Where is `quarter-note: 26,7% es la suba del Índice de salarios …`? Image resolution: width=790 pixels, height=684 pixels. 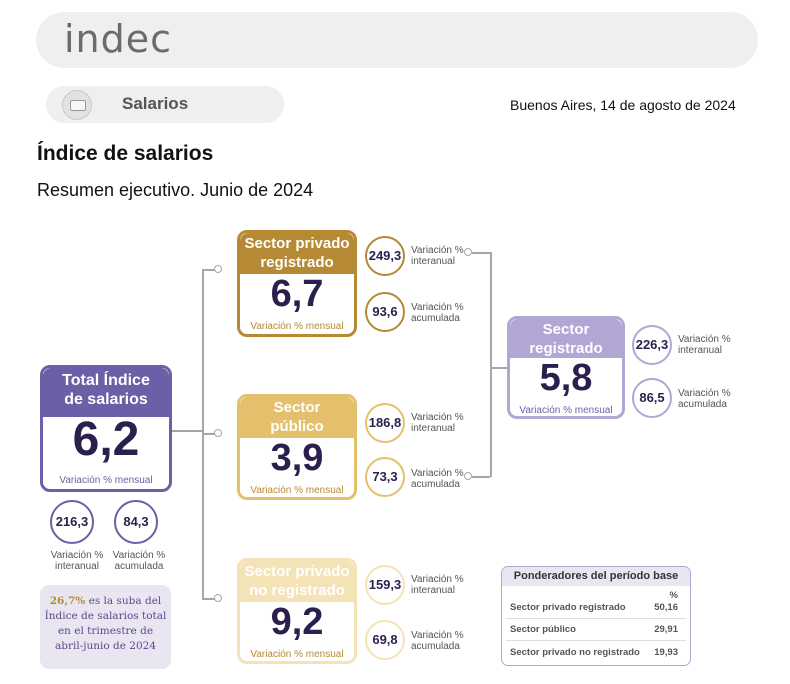
quarter-note: 26,7% es la suba del Índice de salarios … is located at coordinates (105, 627).